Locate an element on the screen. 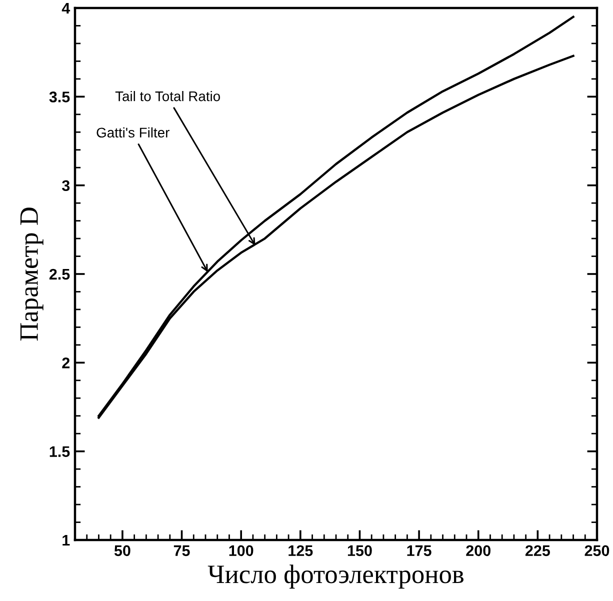  x-tick-label: 225 is located at coordinates (537, 550).